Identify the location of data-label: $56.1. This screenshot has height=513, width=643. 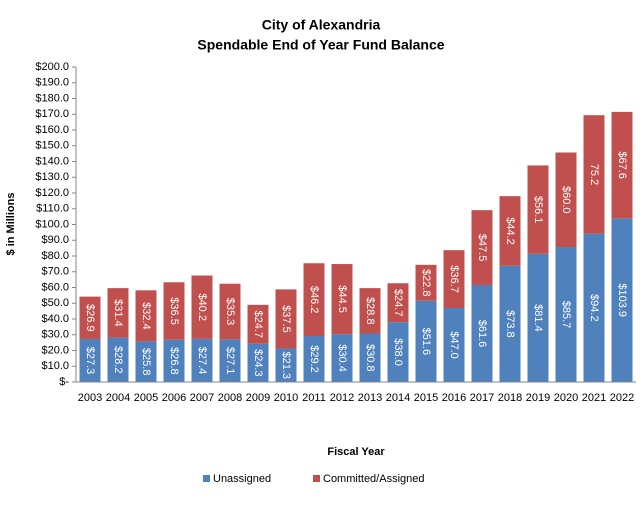
(538, 210).